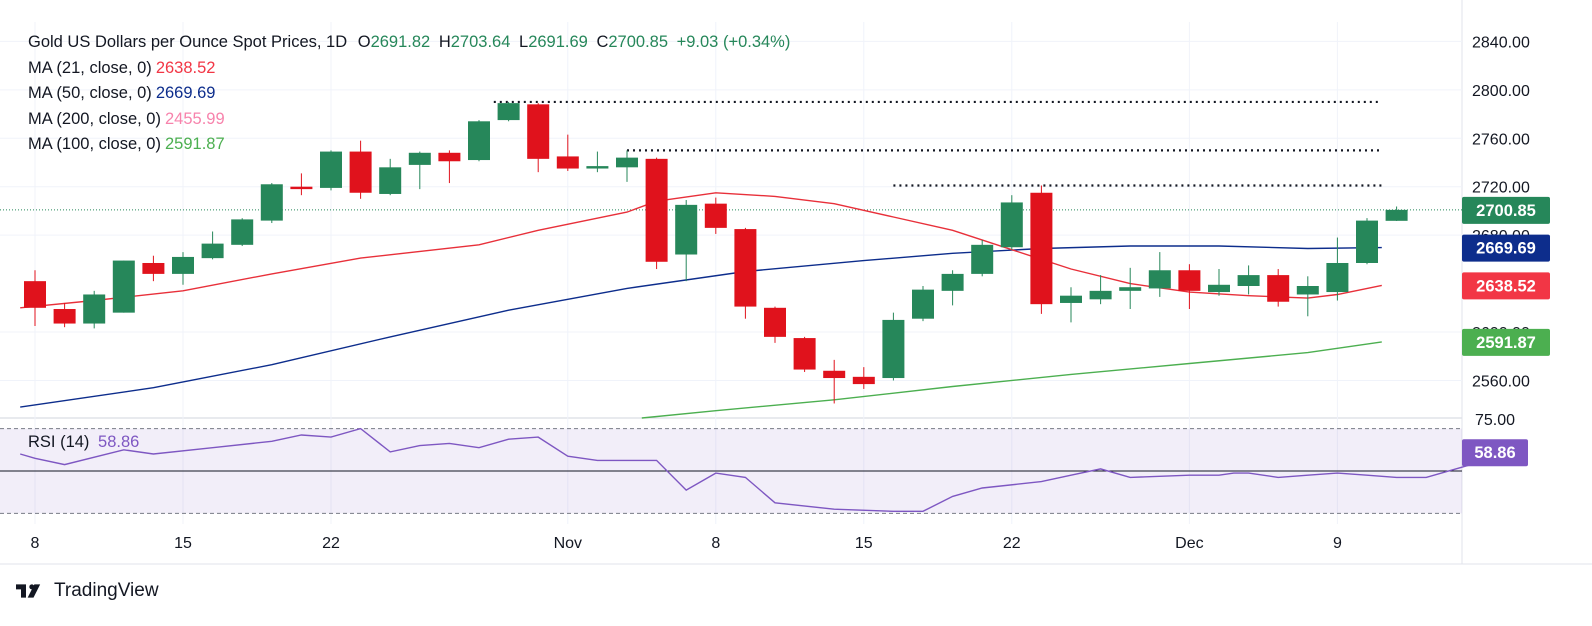  What do you see at coordinates (106, 590) in the screenshot?
I see `tradingview-brand: TradingView` at bounding box center [106, 590].